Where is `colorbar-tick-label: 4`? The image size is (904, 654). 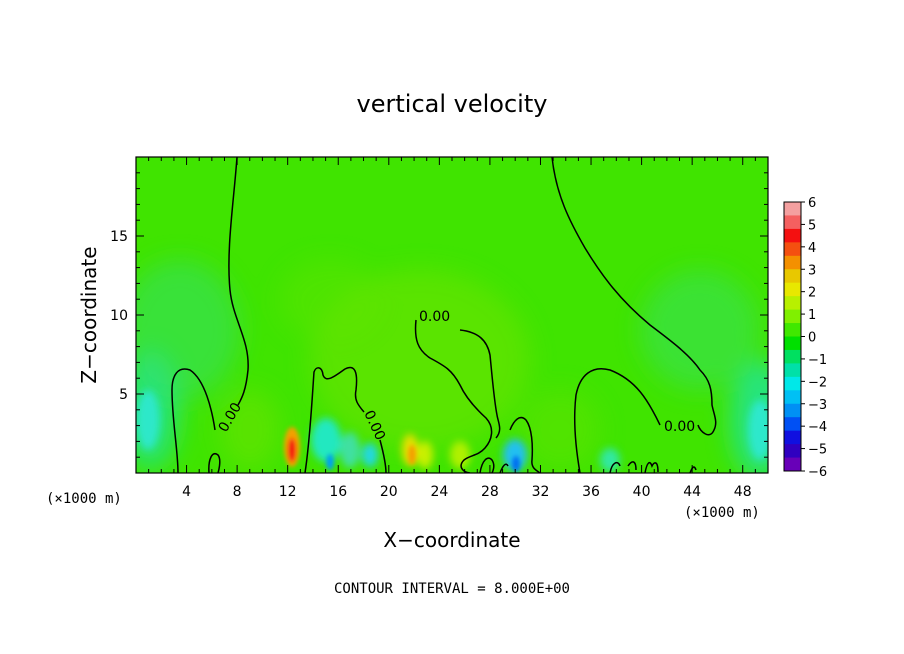
colorbar-tick-label: 4 is located at coordinates (812, 248).